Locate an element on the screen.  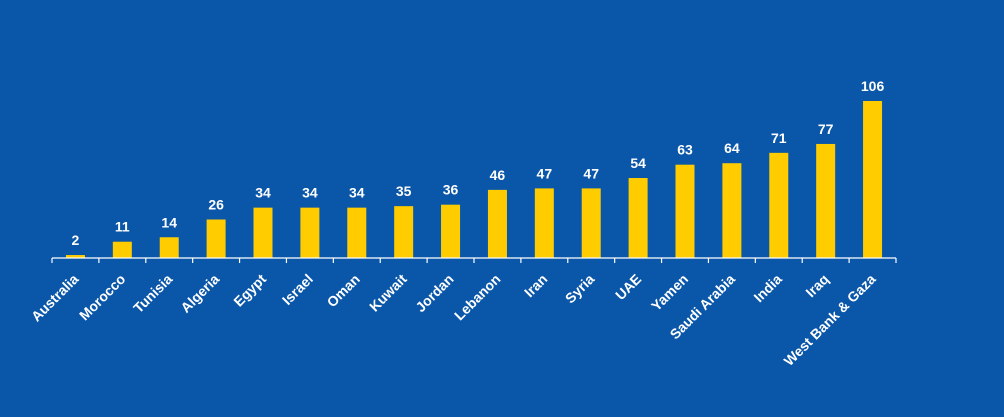
category-label: Iraq is located at coordinates (816, 285).